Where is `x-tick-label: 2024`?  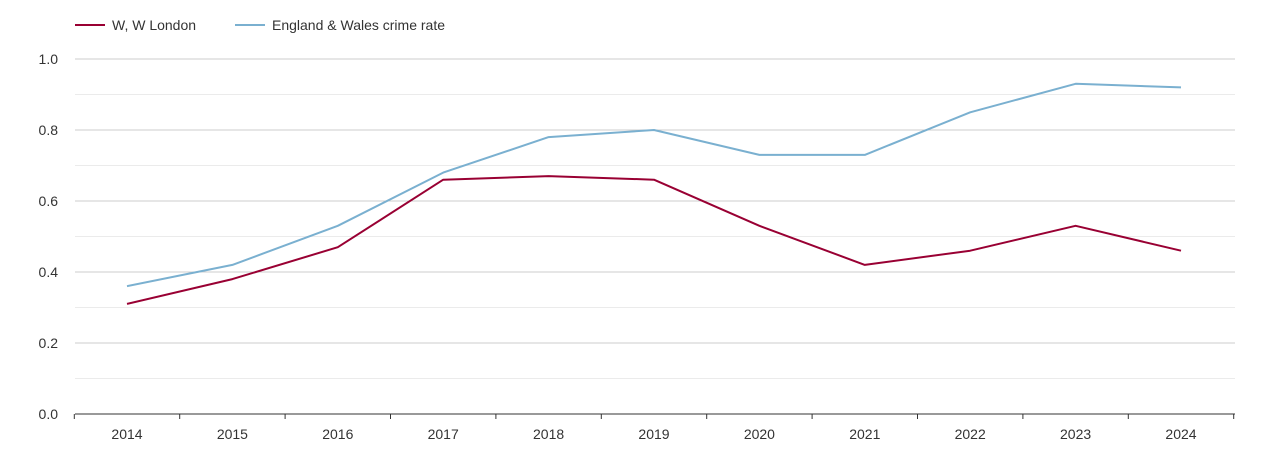 x-tick-label: 2024 is located at coordinates (1180, 434).